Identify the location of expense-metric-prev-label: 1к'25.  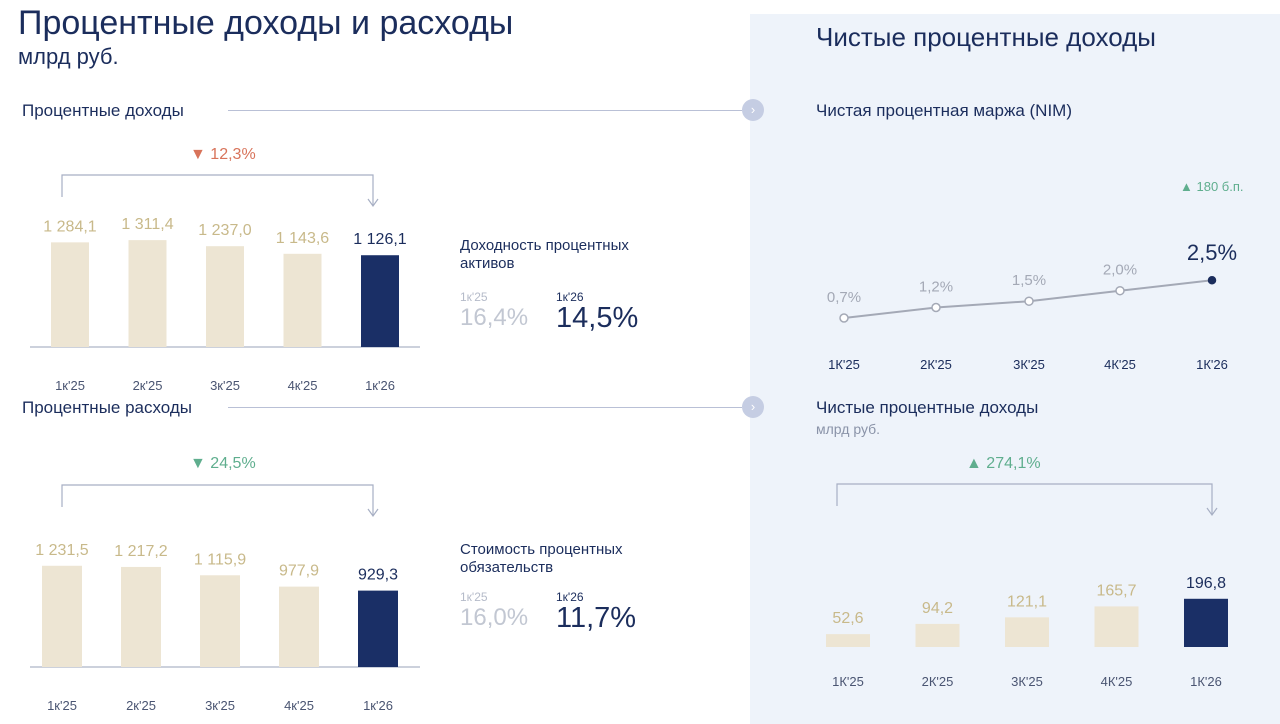
(474, 597).